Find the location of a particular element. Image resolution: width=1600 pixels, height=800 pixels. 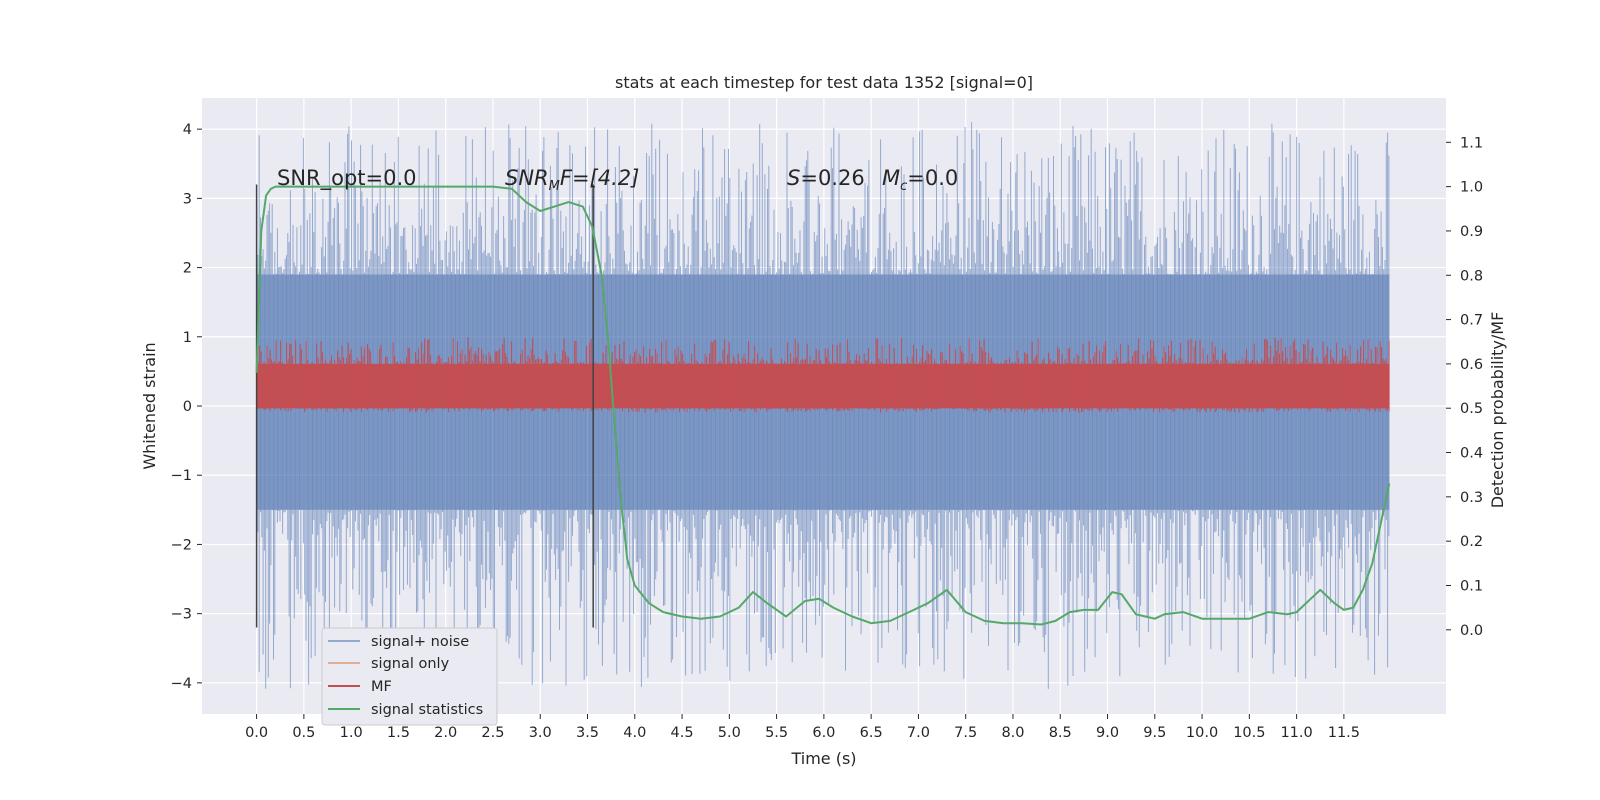

x-tick-label: 11.5 is located at coordinates (1344, 733).